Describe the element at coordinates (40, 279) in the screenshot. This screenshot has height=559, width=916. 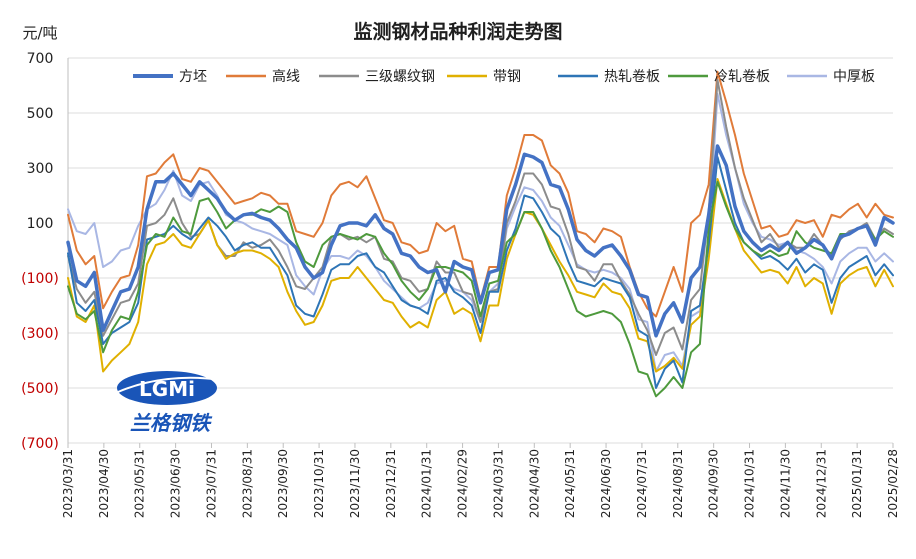
I see `y-tick-label: (100)` at that location.